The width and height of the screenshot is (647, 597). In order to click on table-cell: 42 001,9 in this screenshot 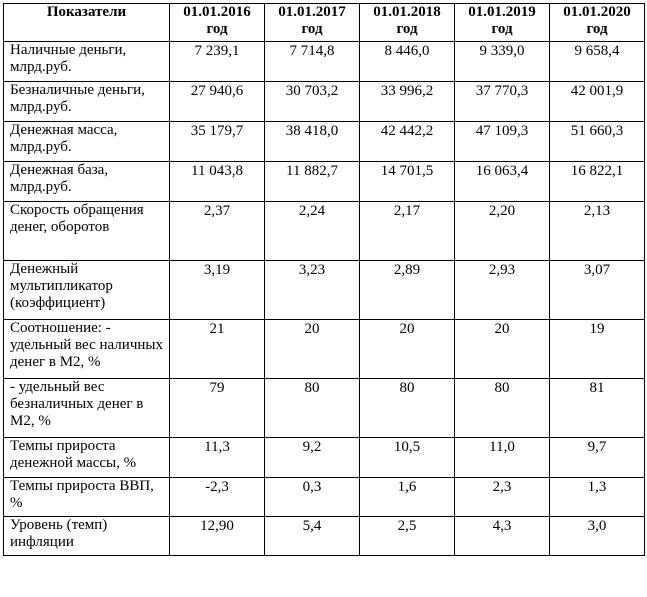, I will do `click(597, 101)`.